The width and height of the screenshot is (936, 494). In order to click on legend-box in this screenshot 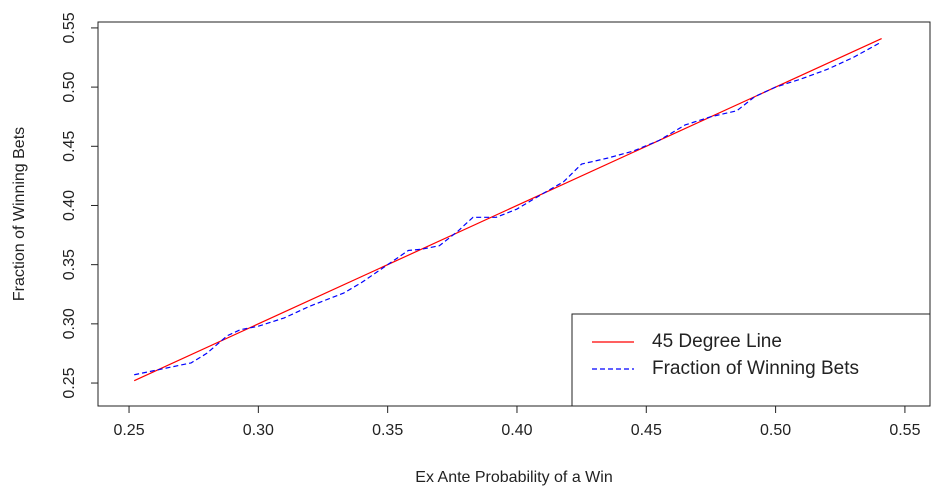, I will do `click(751, 360)`.